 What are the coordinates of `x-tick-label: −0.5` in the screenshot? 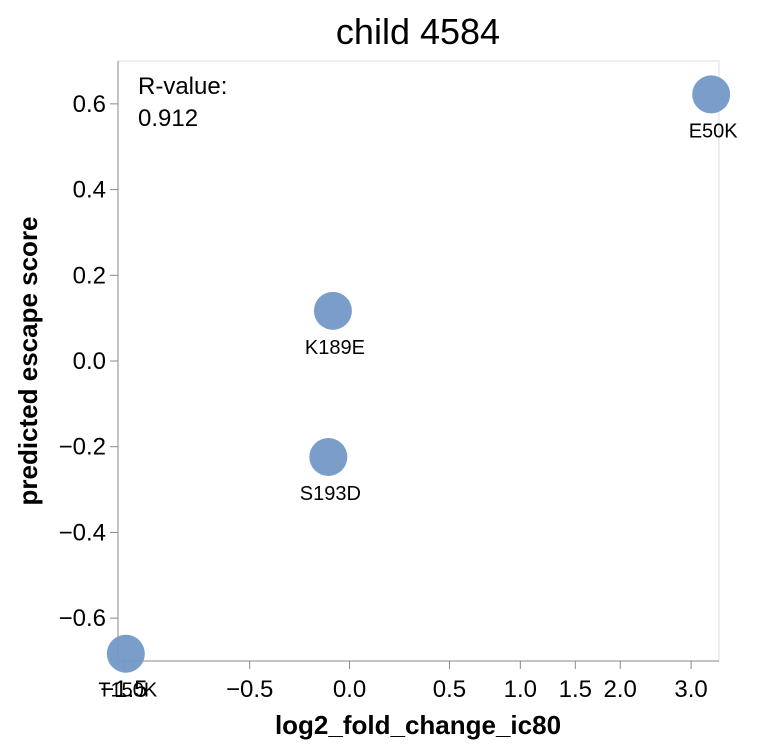 It's located at (249, 689).